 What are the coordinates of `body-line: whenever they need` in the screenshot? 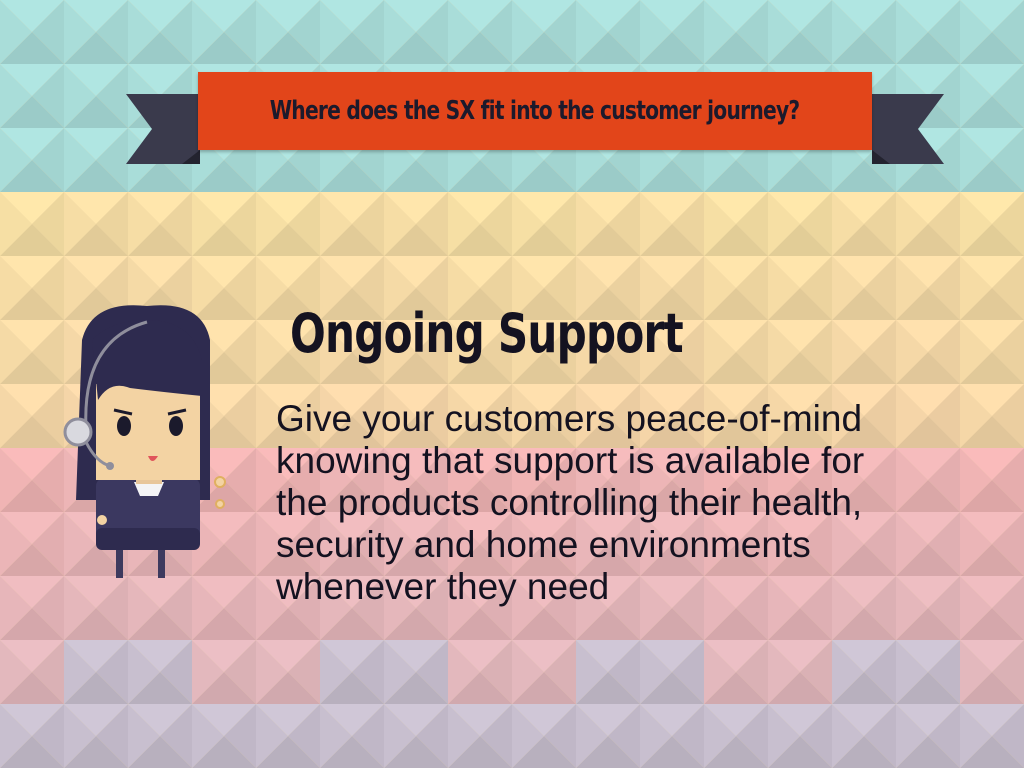 It's located at (443, 586).